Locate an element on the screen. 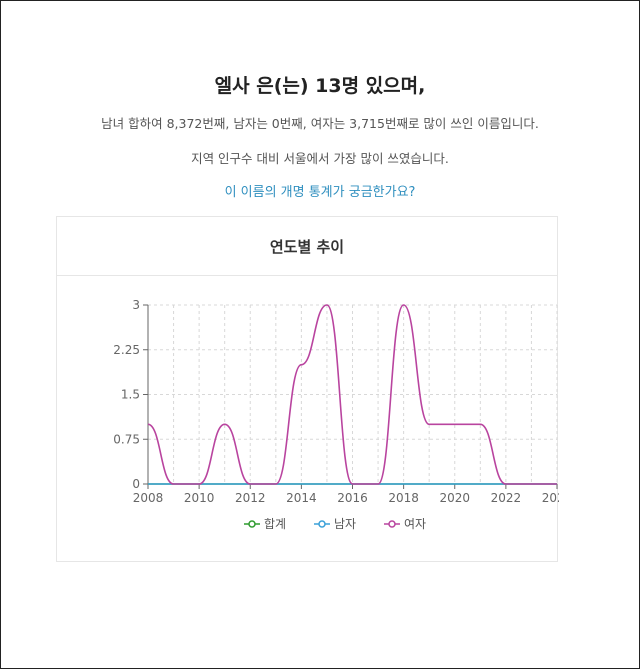 Image resolution: width=640 pixels, height=669 pixels. x-tick-label: 2012 is located at coordinates (250, 498).